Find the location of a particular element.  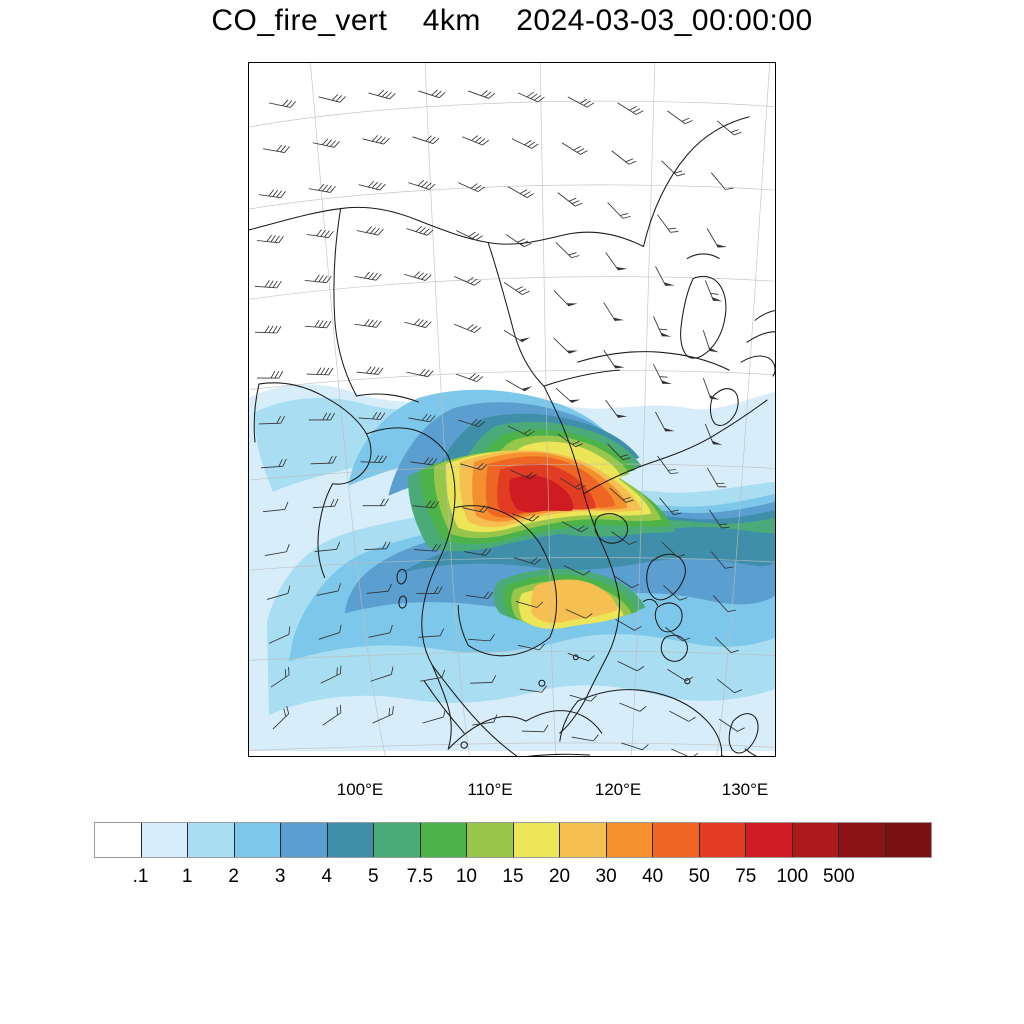

figure-title: CO_fire_vert 4km 2024-03-03_00:00:00 is located at coordinates (512, 20).